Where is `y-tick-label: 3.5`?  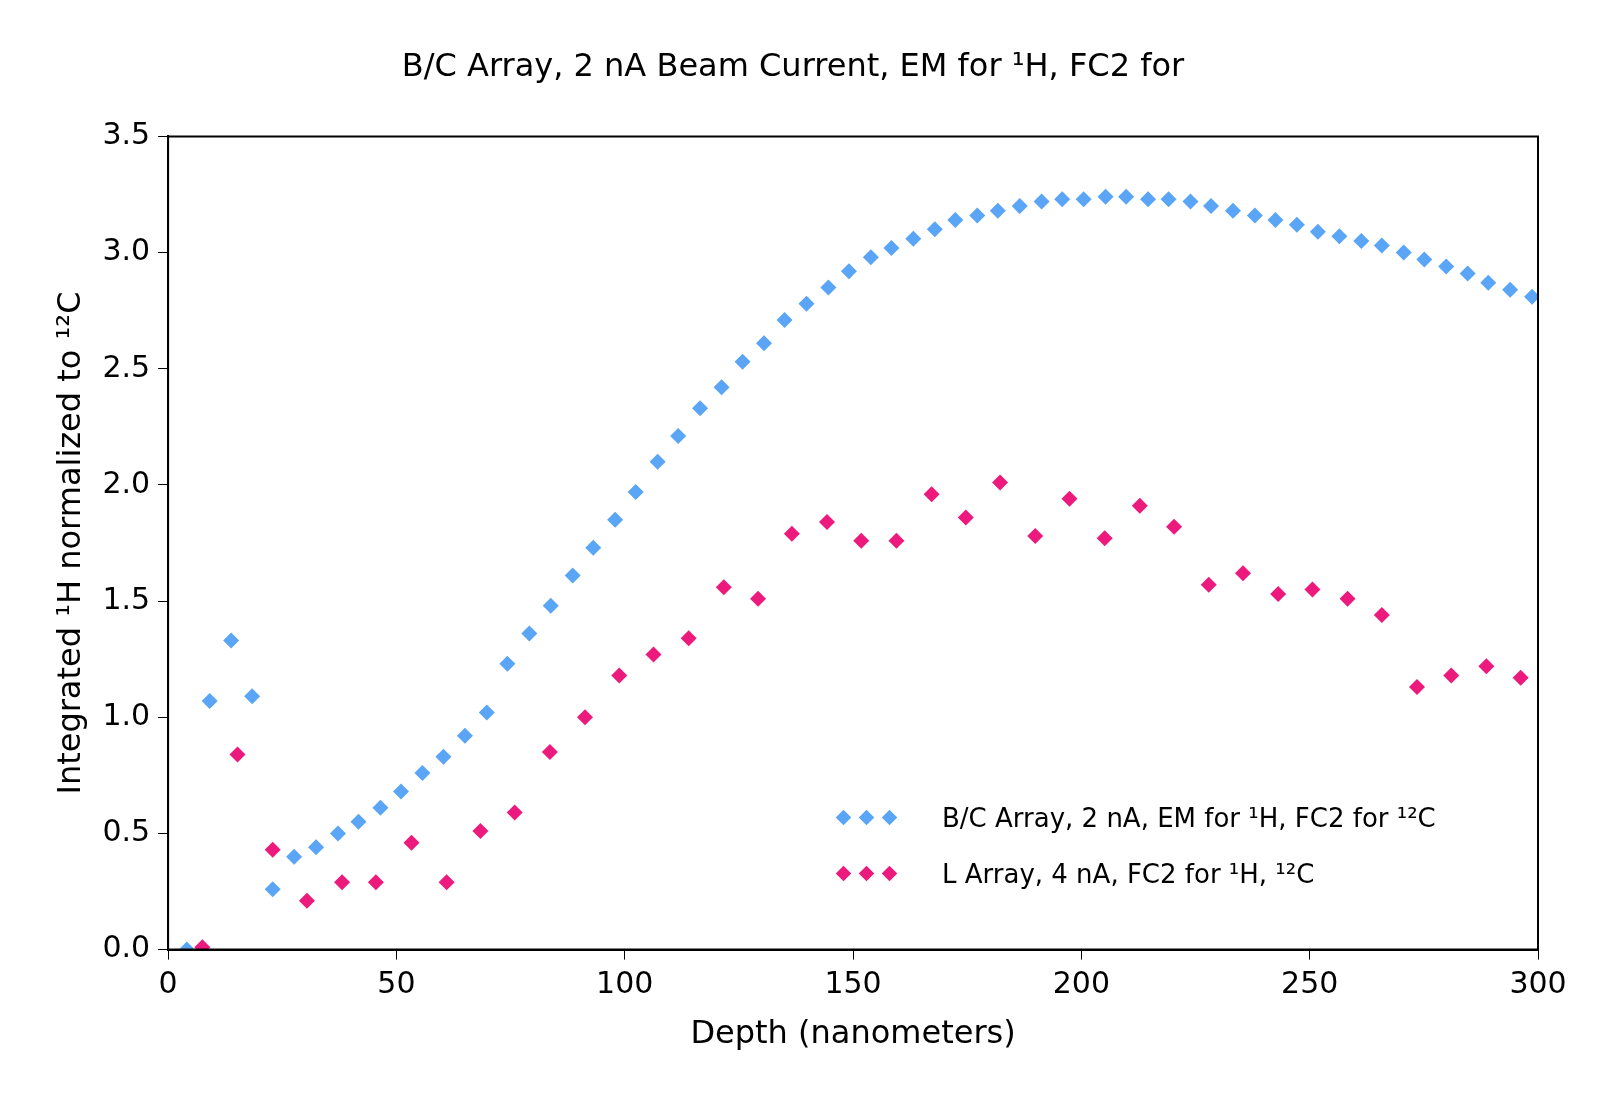
y-tick-label: 3.5 is located at coordinates (126, 134).